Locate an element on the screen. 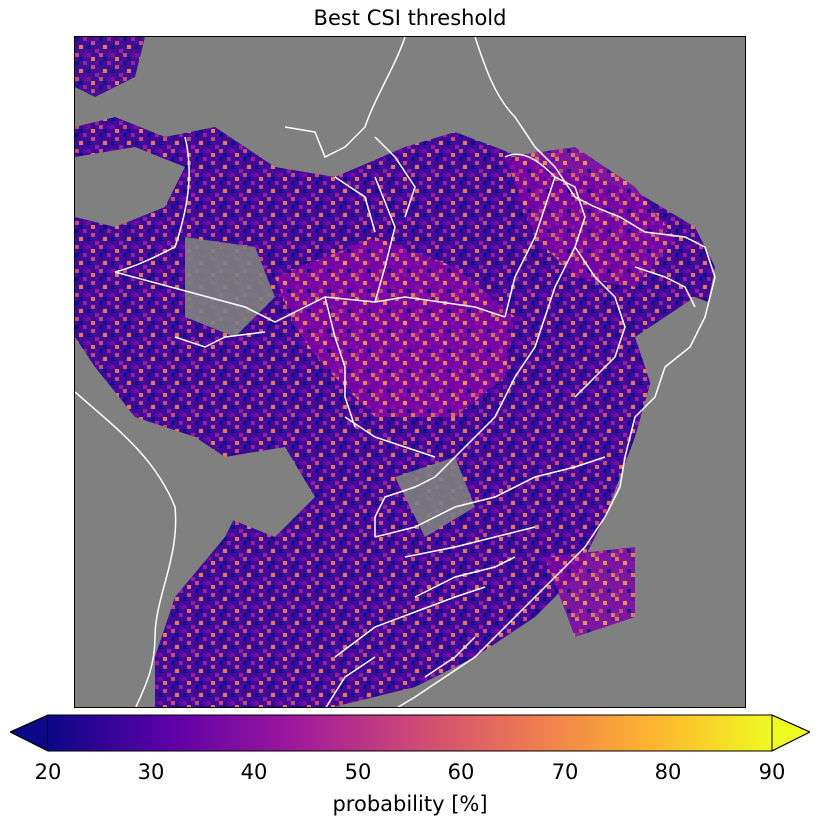 The width and height of the screenshot is (819, 827). map-title: Best CSI threshold is located at coordinates (410, 18).